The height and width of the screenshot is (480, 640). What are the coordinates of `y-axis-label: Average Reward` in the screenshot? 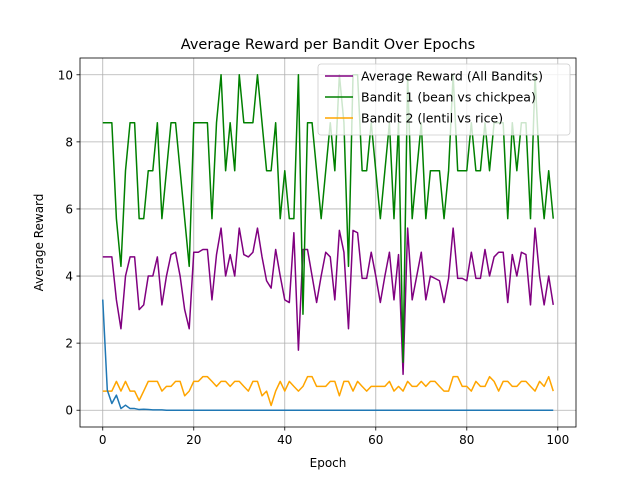 It's located at (39, 243).